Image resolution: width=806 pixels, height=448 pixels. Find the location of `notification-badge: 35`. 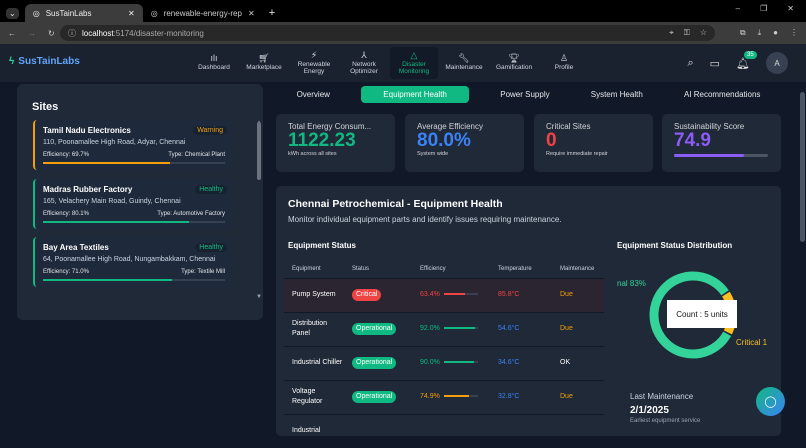

notification-badge: 35 is located at coordinates (750, 54).